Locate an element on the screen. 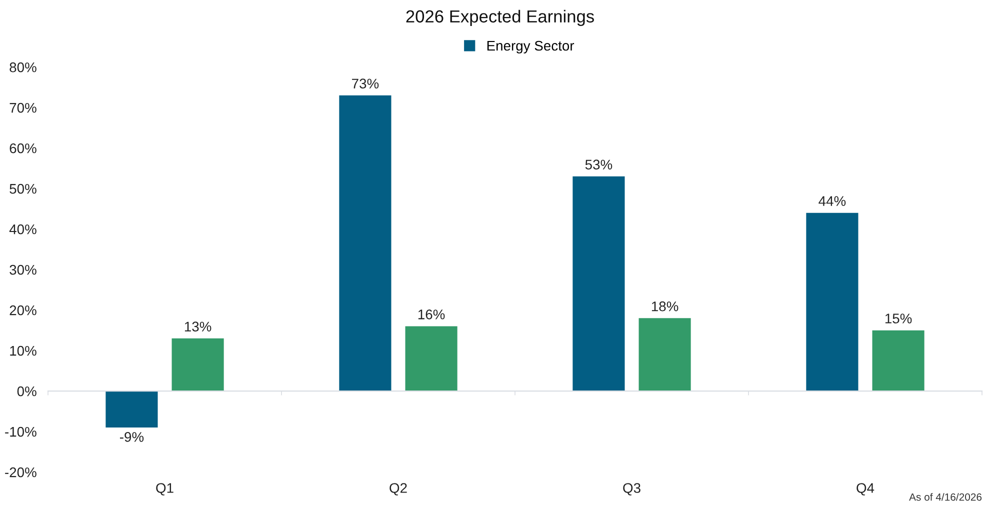 This screenshot has height=512, width=1000. y-tick-label: 40% is located at coordinates (22, 229).